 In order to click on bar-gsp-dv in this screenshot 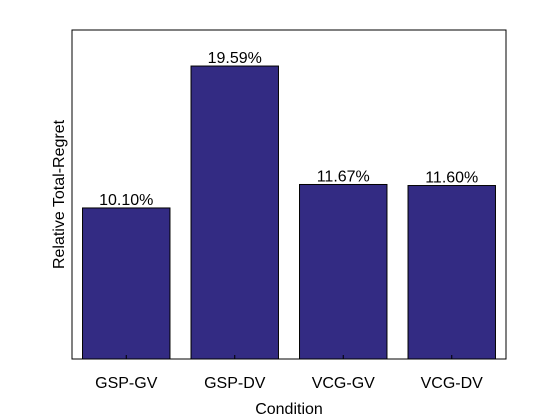, I will do `click(234, 212)`.